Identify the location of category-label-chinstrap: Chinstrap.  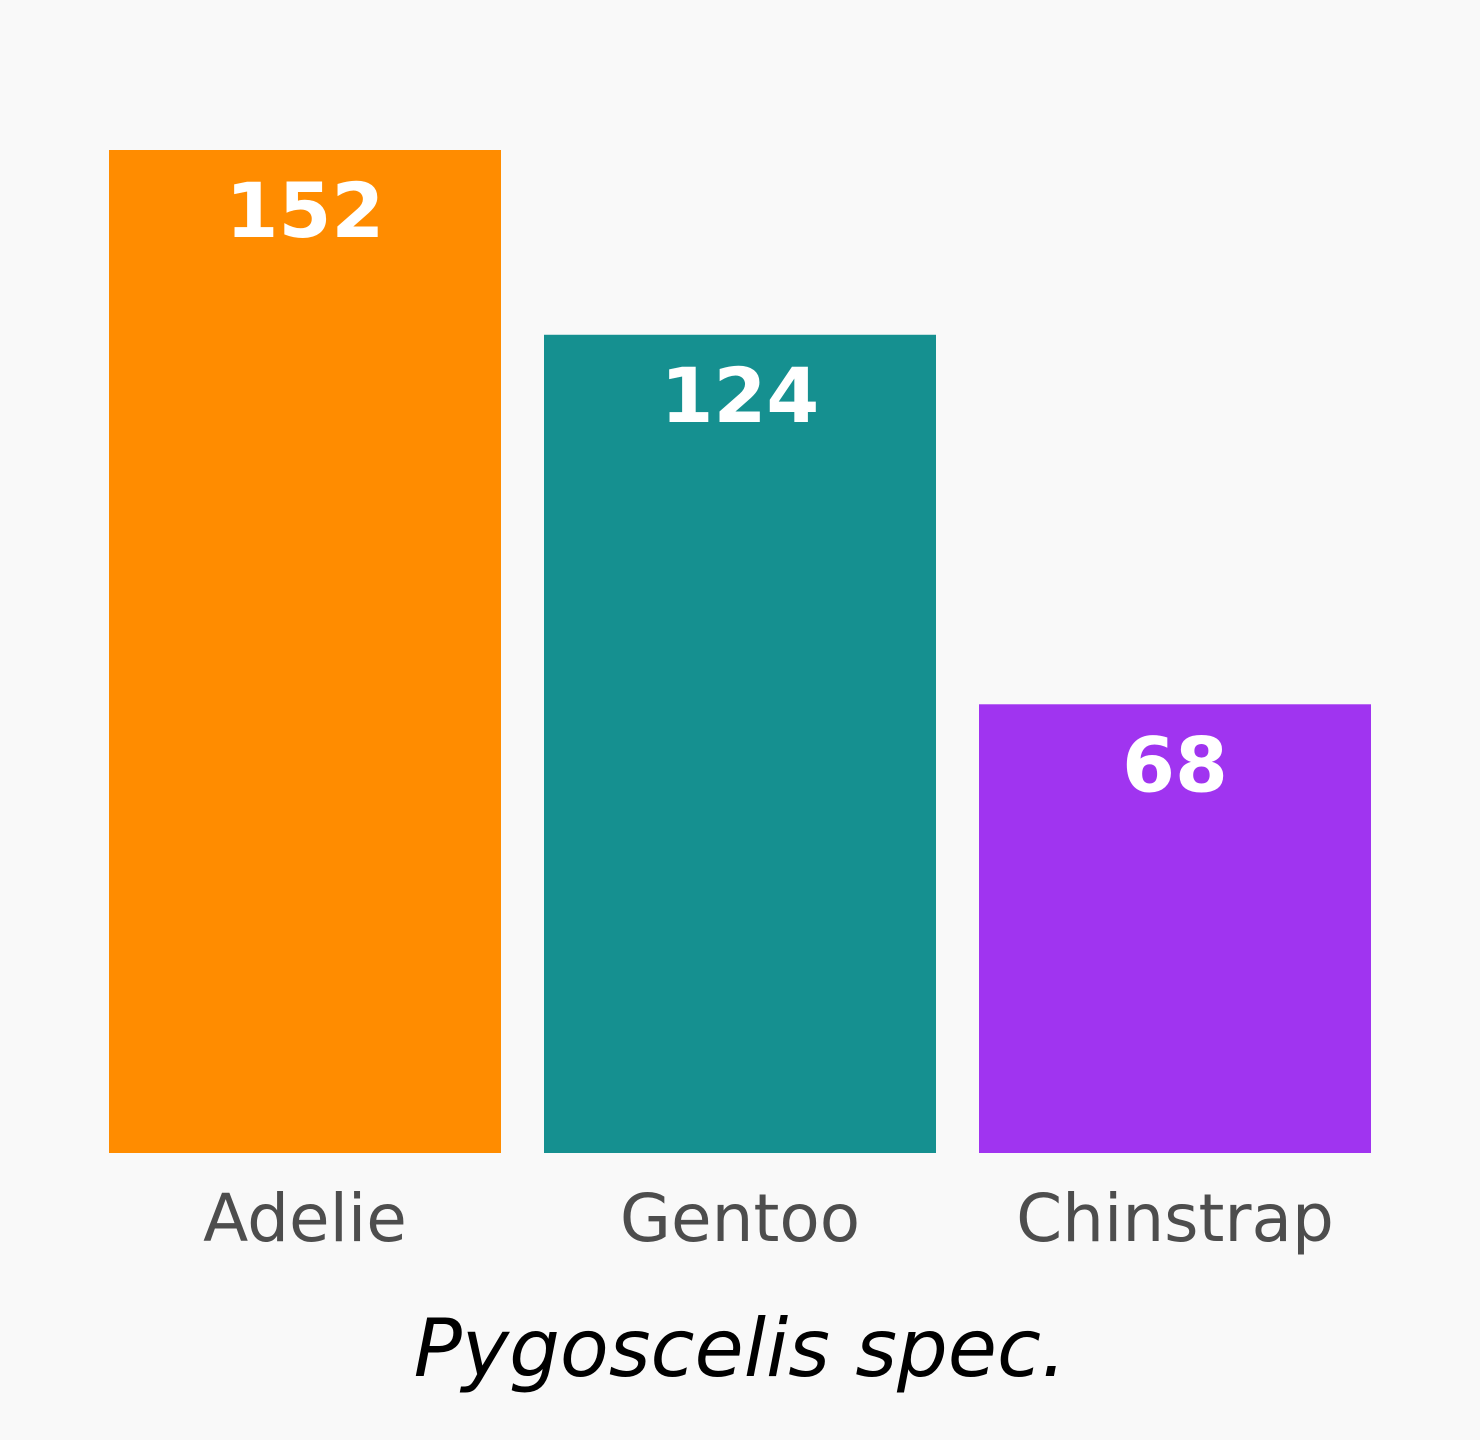
(1175, 1218).